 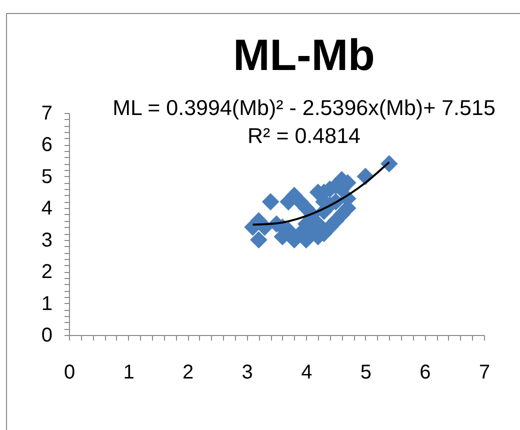 What do you see at coordinates (188, 373) in the screenshot?
I see `x-tick-label: 2` at bounding box center [188, 373].